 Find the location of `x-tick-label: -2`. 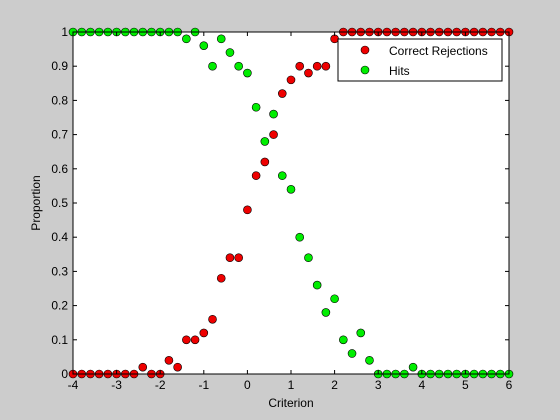

x-tick-label: -2 is located at coordinates (160, 385).